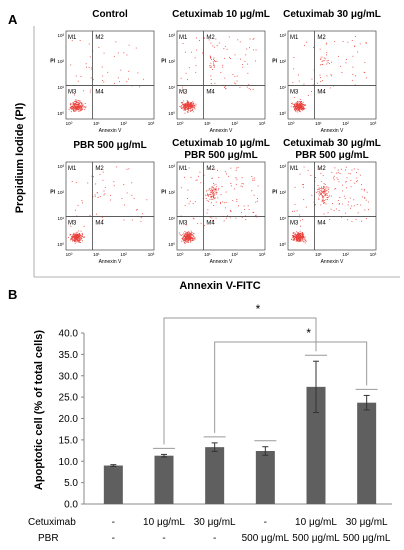  Describe the element at coordinates (72, 93) in the screenshot. I see `quadrant-label: M3` at that location.